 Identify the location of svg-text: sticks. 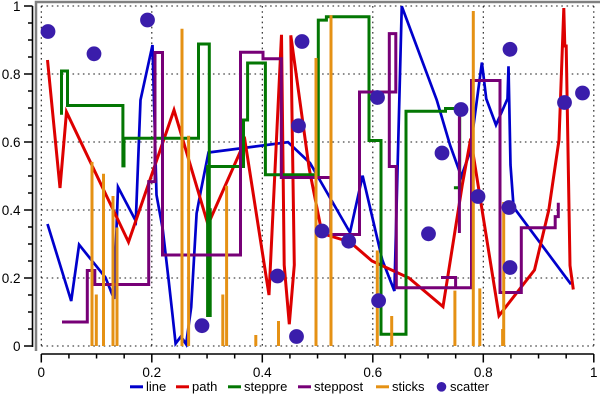
(408, 386).